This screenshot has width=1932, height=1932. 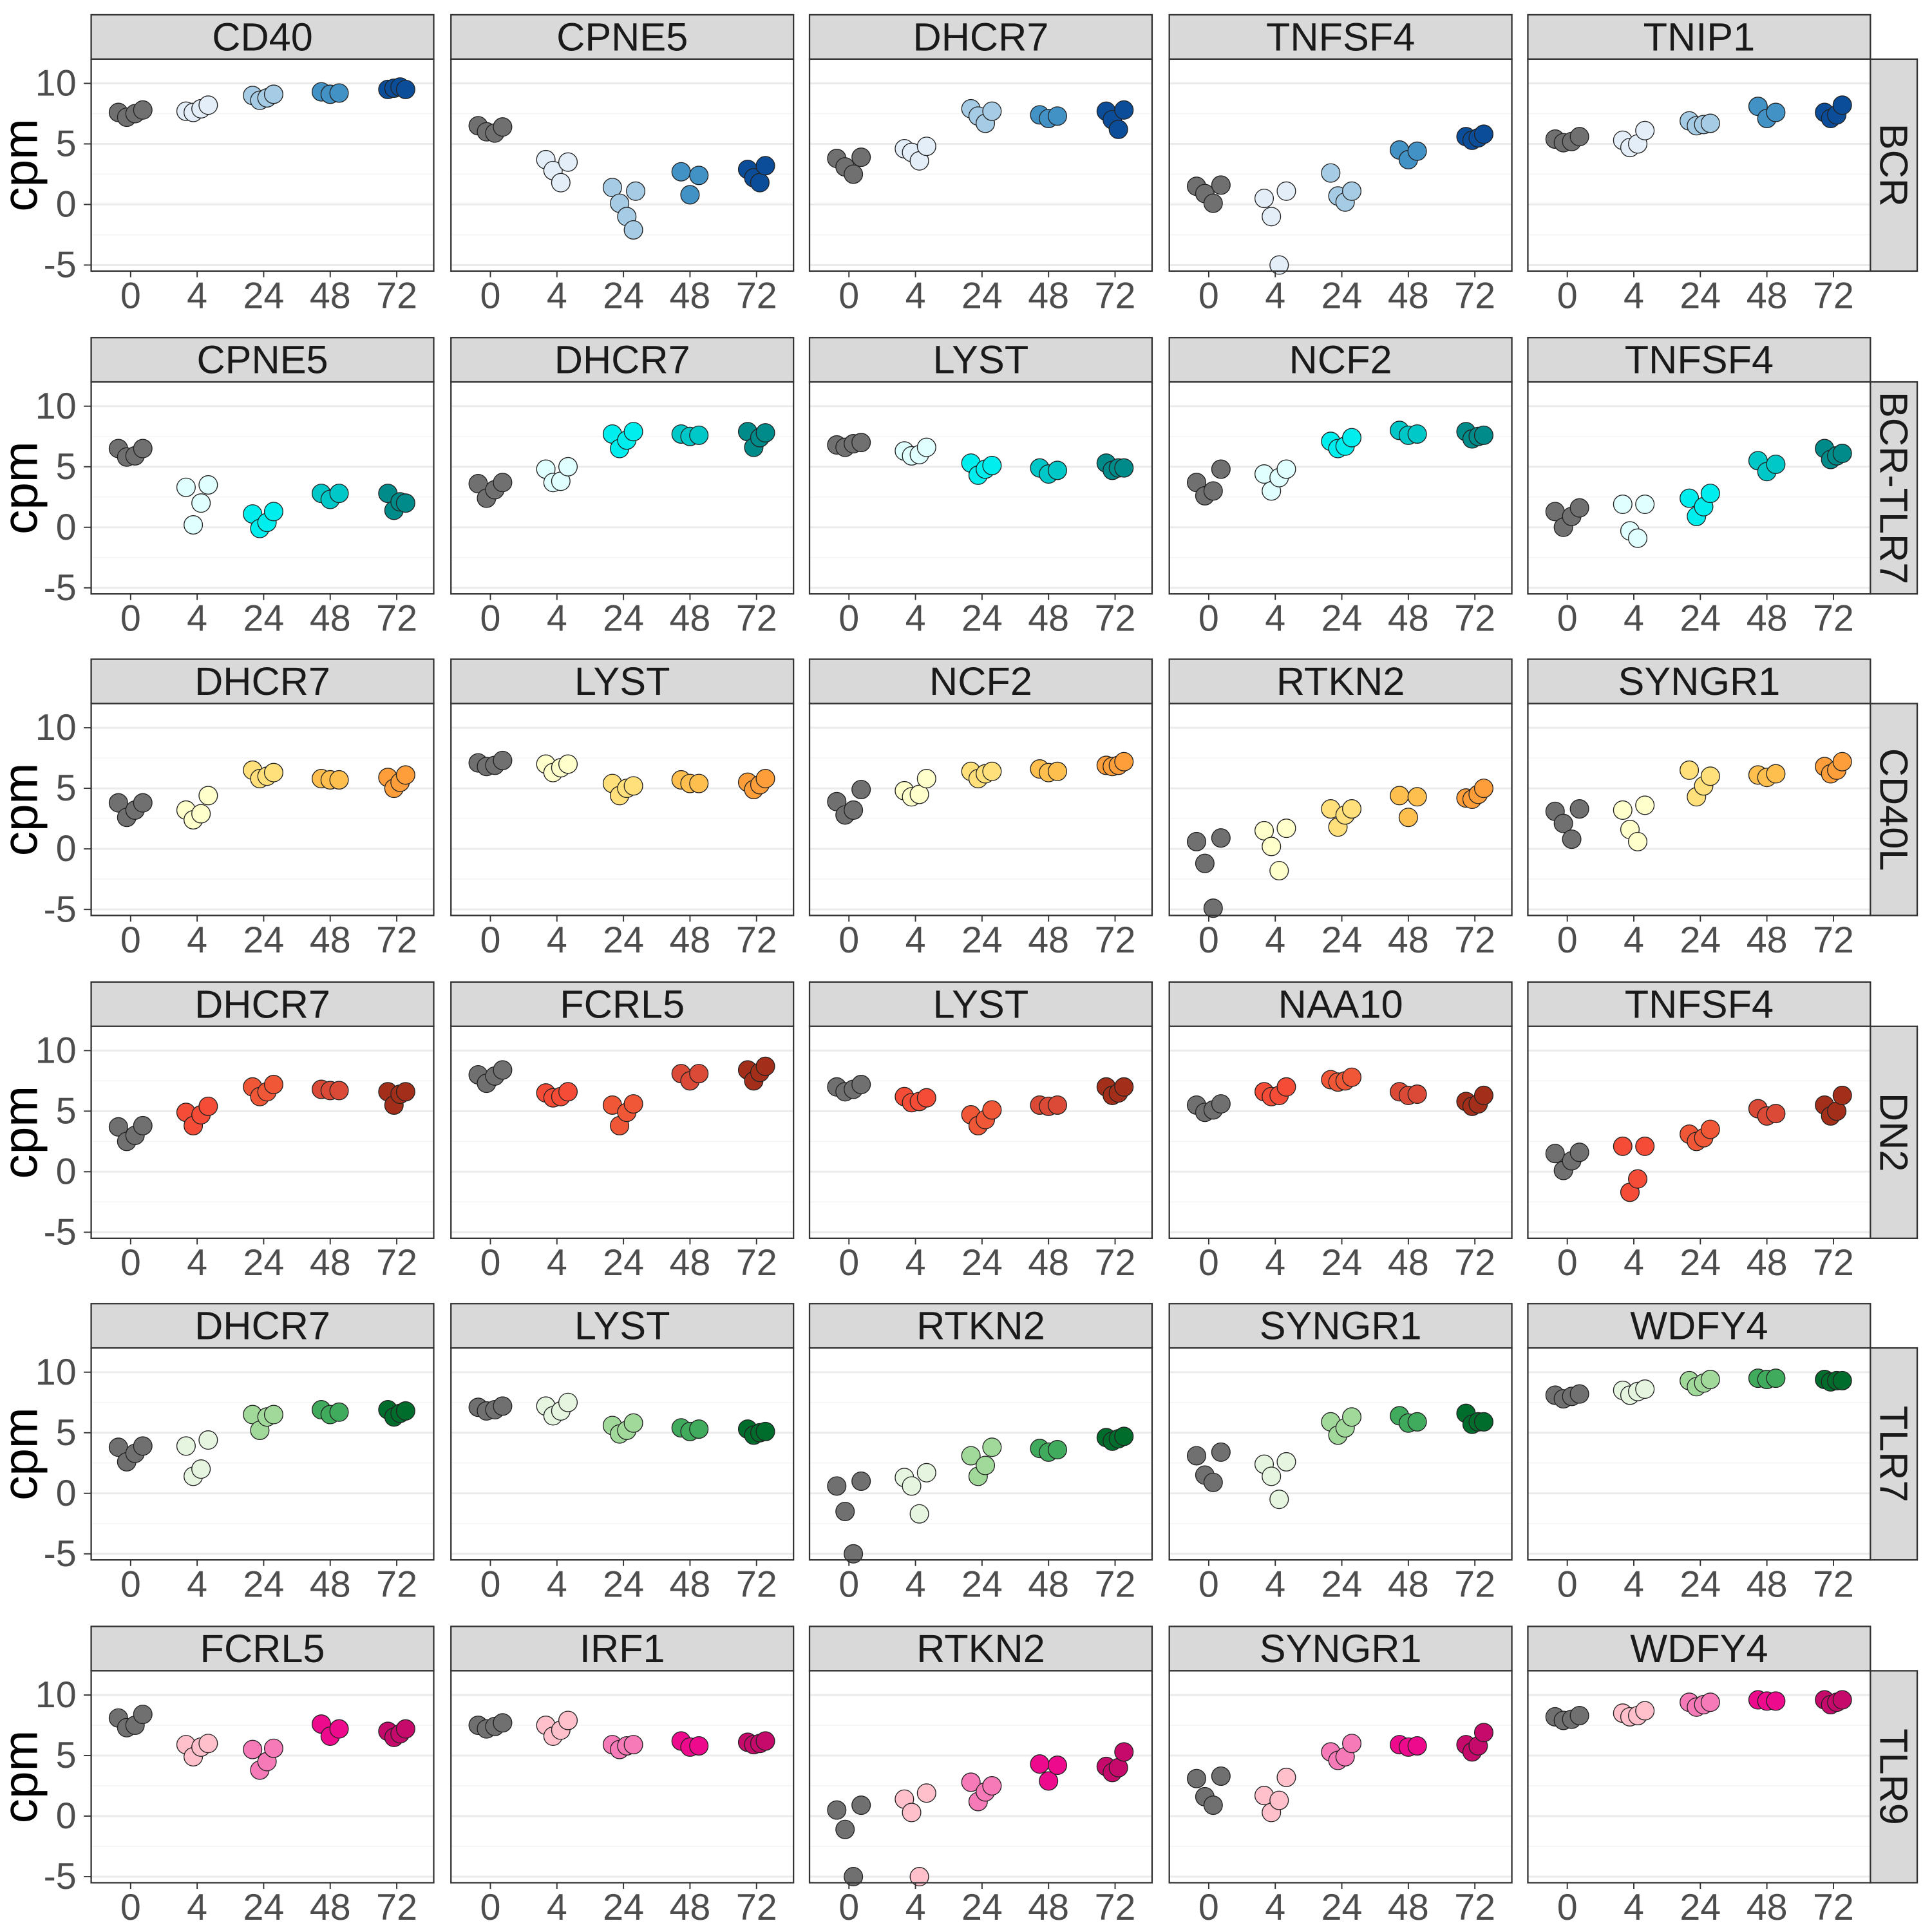 What do you see at coordinates (262, 360) in the screenshot?
I see `panel-strip-label: CPNE5` at bounding box center [262, 360].